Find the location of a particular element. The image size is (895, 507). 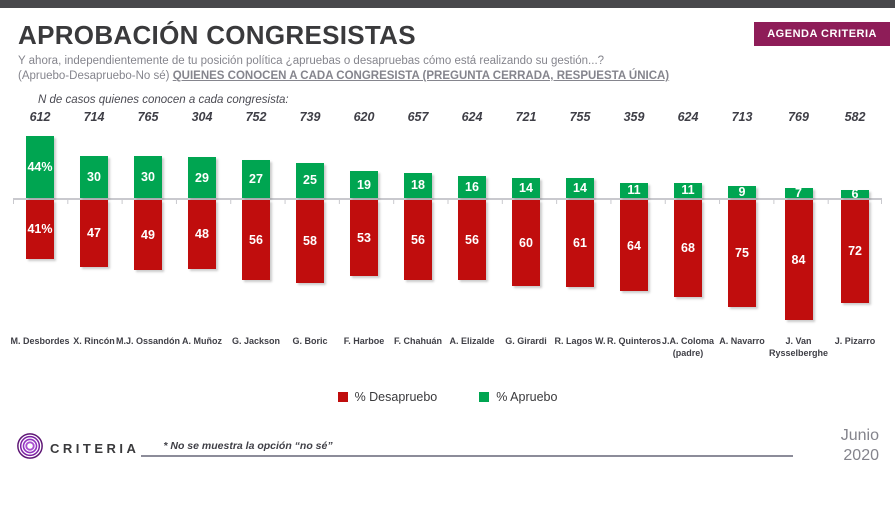

n-value: 304 is located at coordinates (202, 117).